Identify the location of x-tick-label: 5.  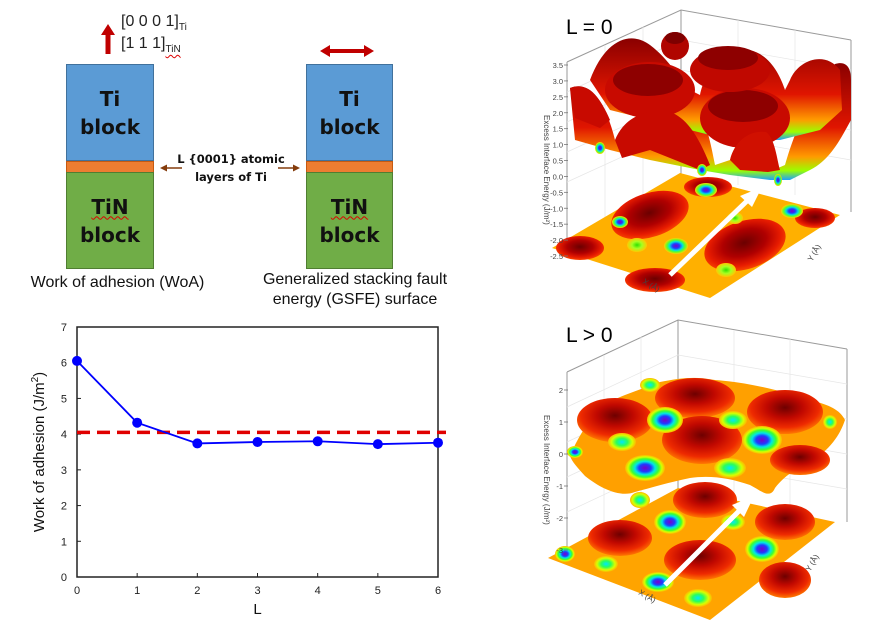
(378, 591).